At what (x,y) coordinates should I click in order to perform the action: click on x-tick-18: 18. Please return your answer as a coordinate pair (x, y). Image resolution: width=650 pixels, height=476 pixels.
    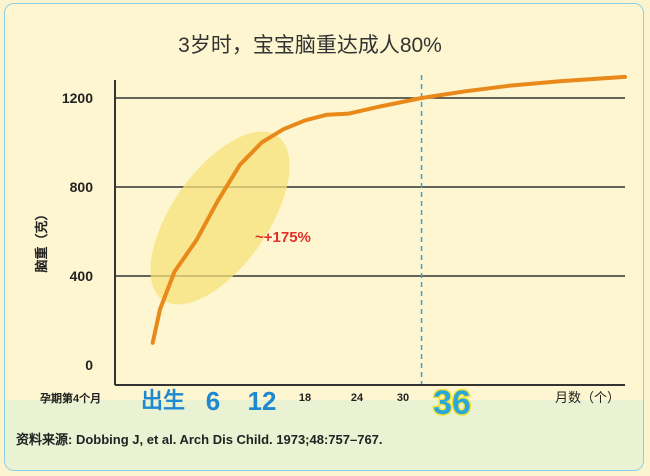
    Looking at the image, I should click on (305, 398).